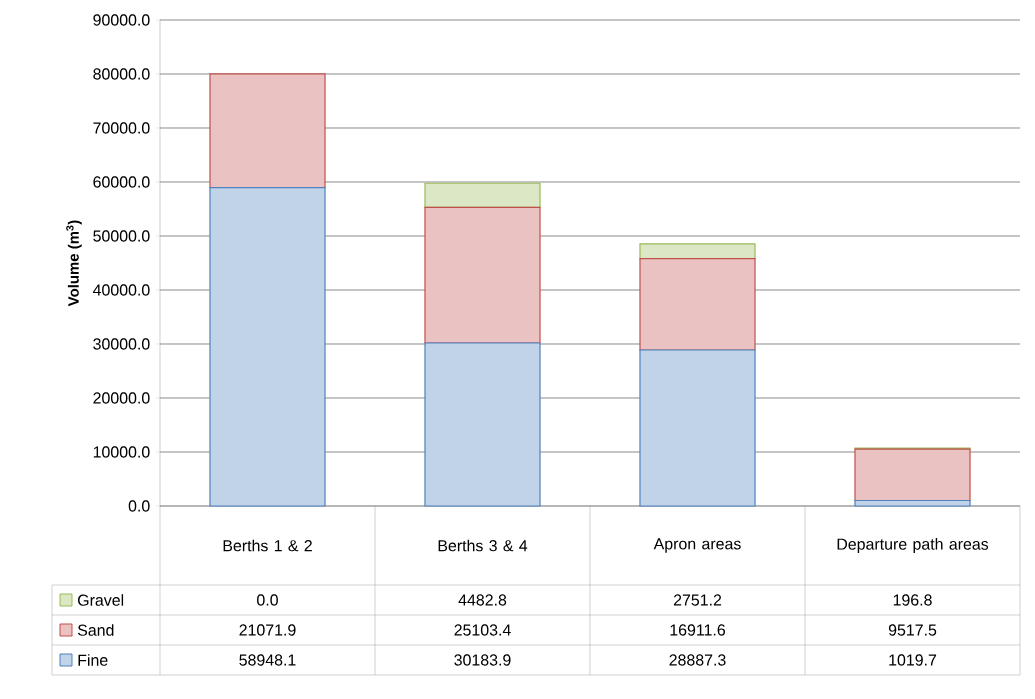  Describe the element at coordinates (95, 630) in the screenshot. I see `legend-label: Sand` at that location.